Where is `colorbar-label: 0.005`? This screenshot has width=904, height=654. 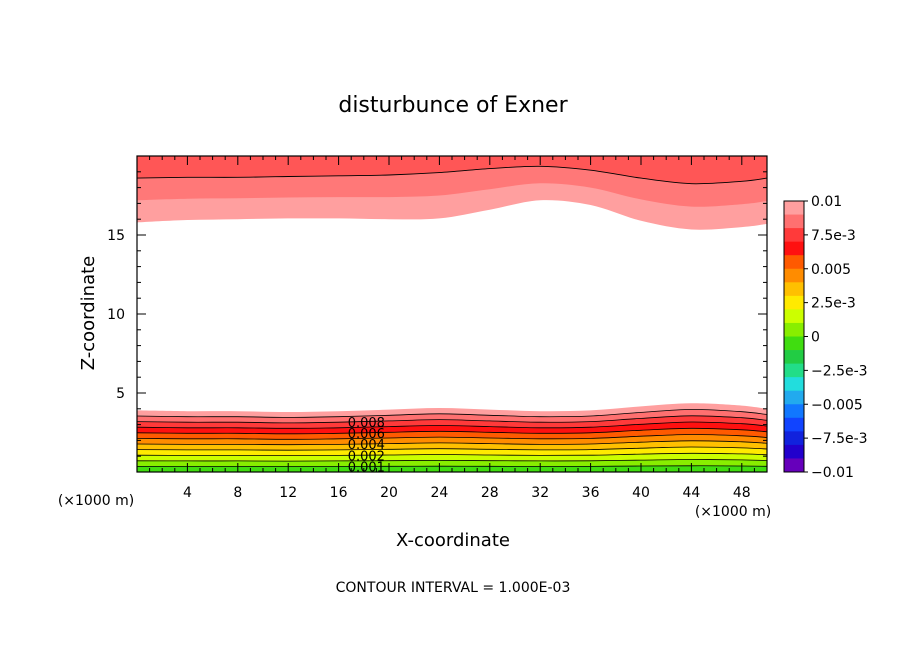
colorbar-label: 0.005 is located at coordinates (831, 270).